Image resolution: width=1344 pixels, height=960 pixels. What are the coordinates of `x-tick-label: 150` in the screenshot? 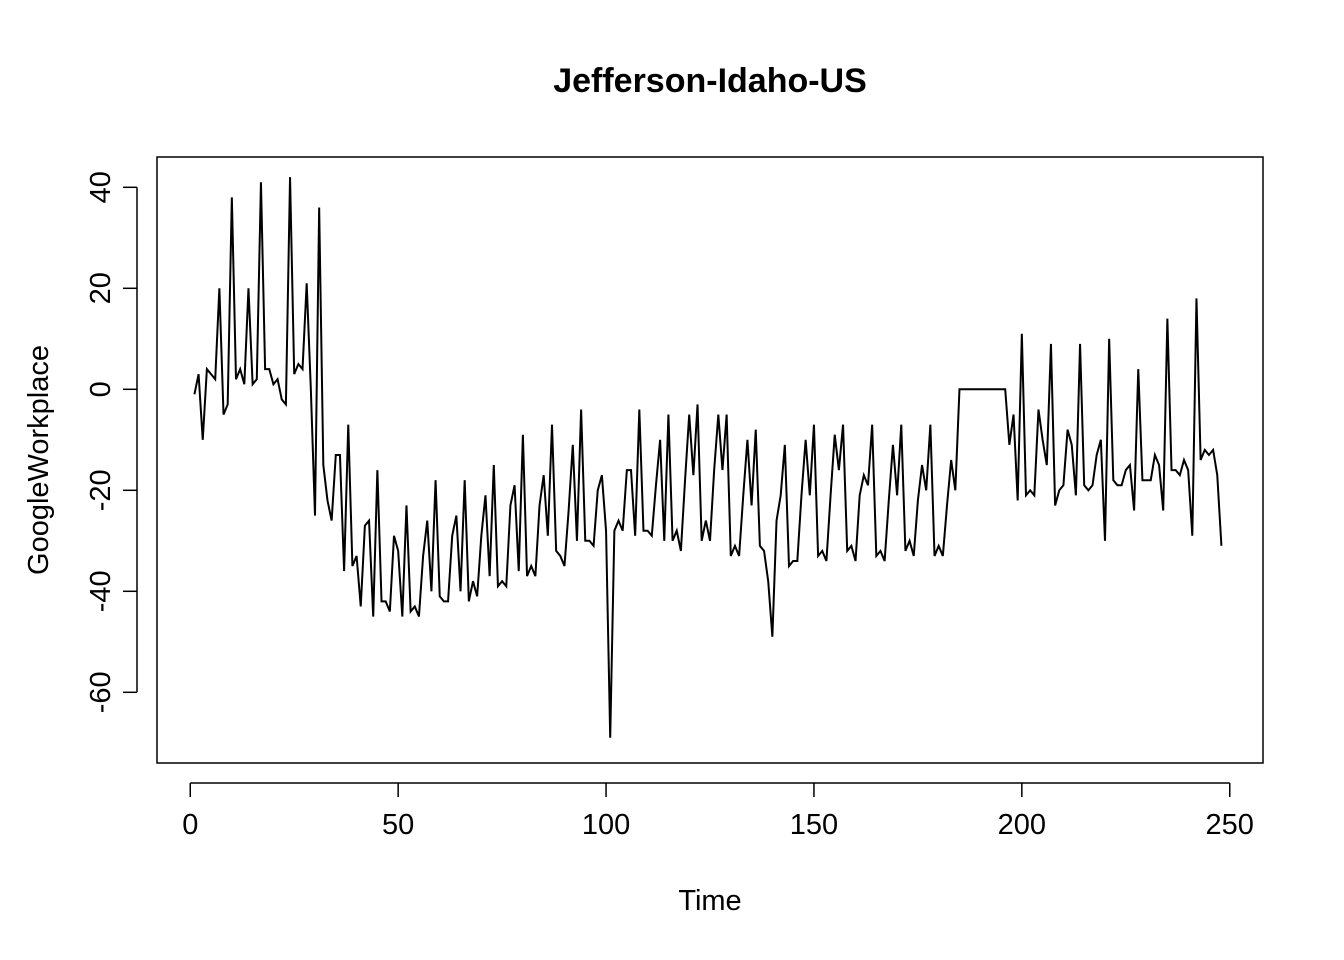 It's located at (814, 825).